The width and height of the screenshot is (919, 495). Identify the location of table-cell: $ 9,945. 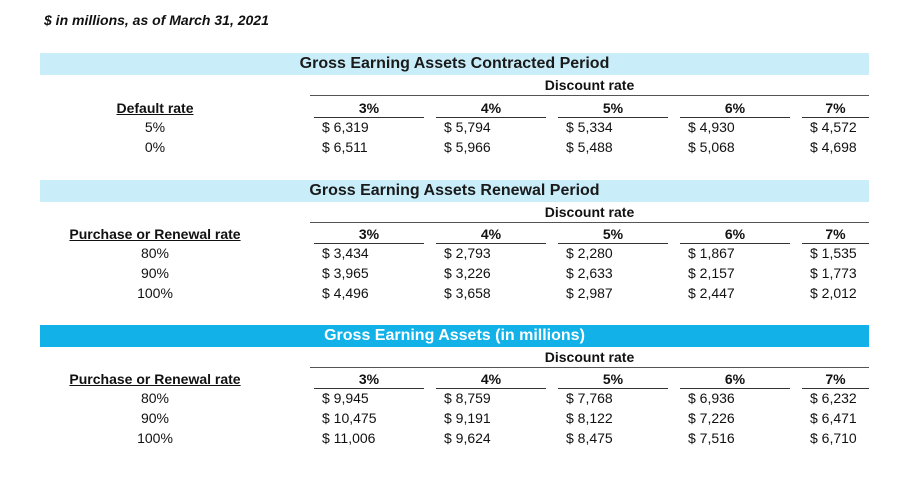
(345, 398).